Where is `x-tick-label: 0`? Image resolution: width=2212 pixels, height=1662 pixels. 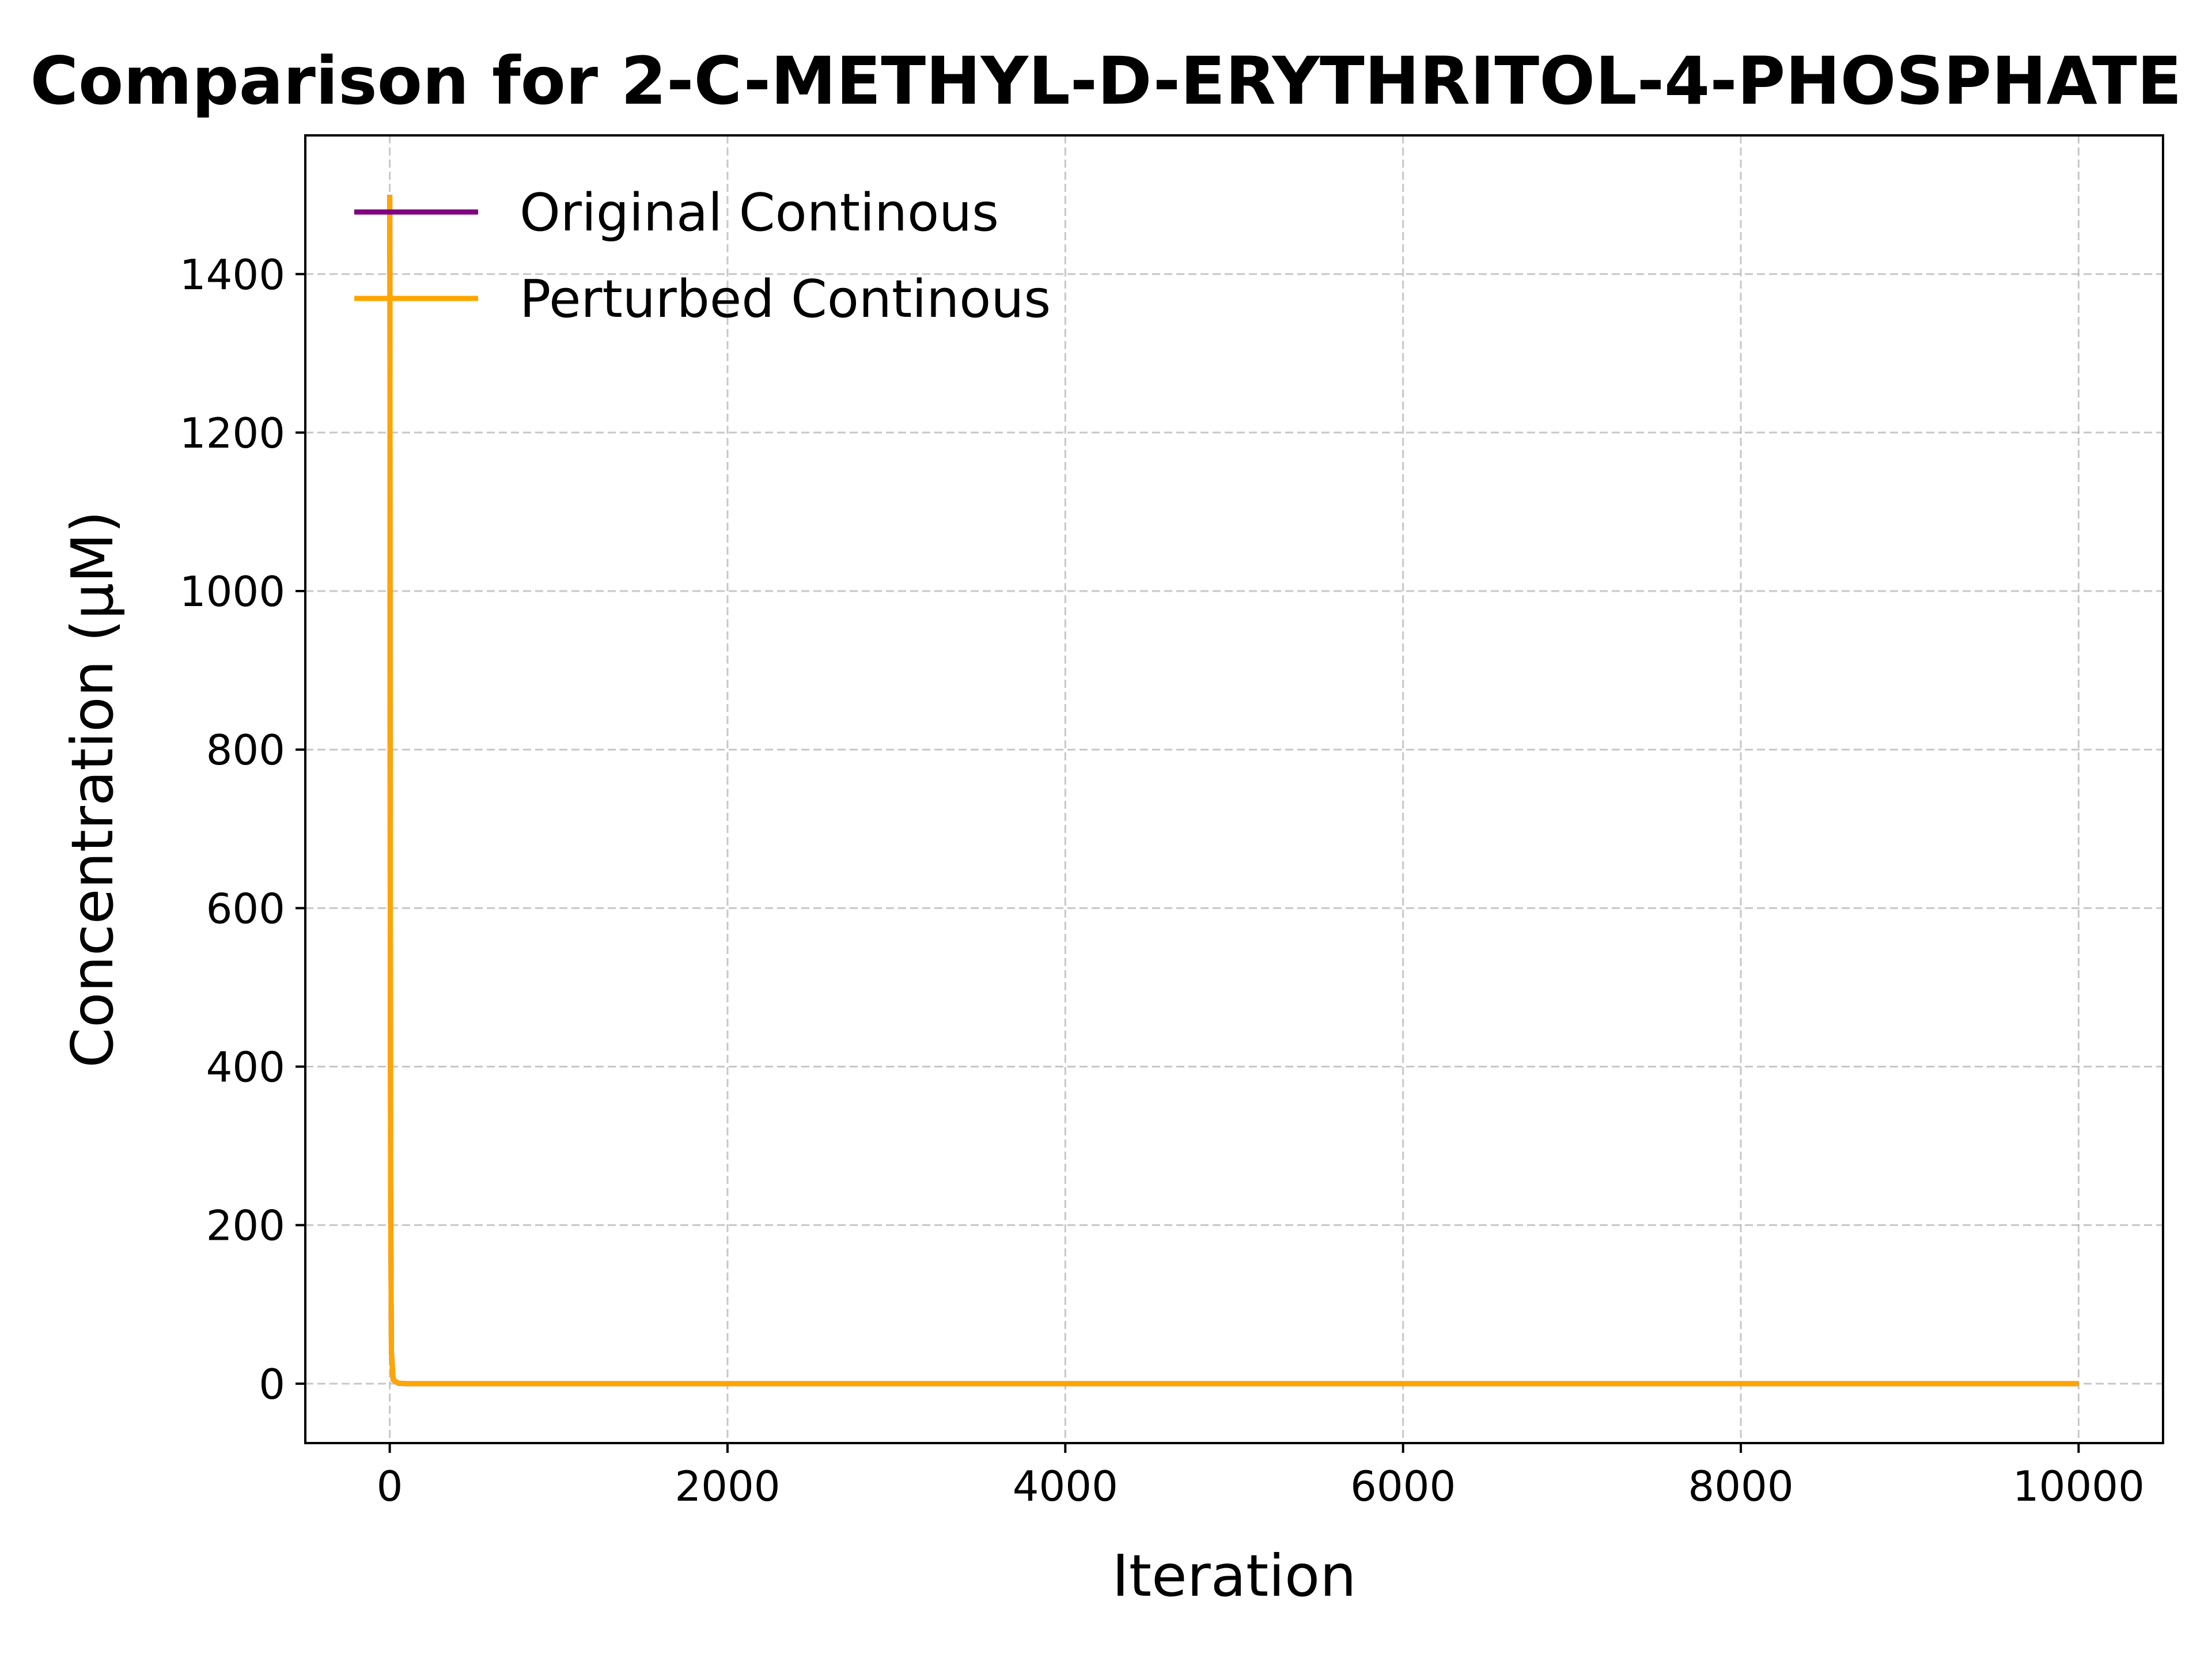
x-tick-label: 0 is located at coordinates (390, 1486).